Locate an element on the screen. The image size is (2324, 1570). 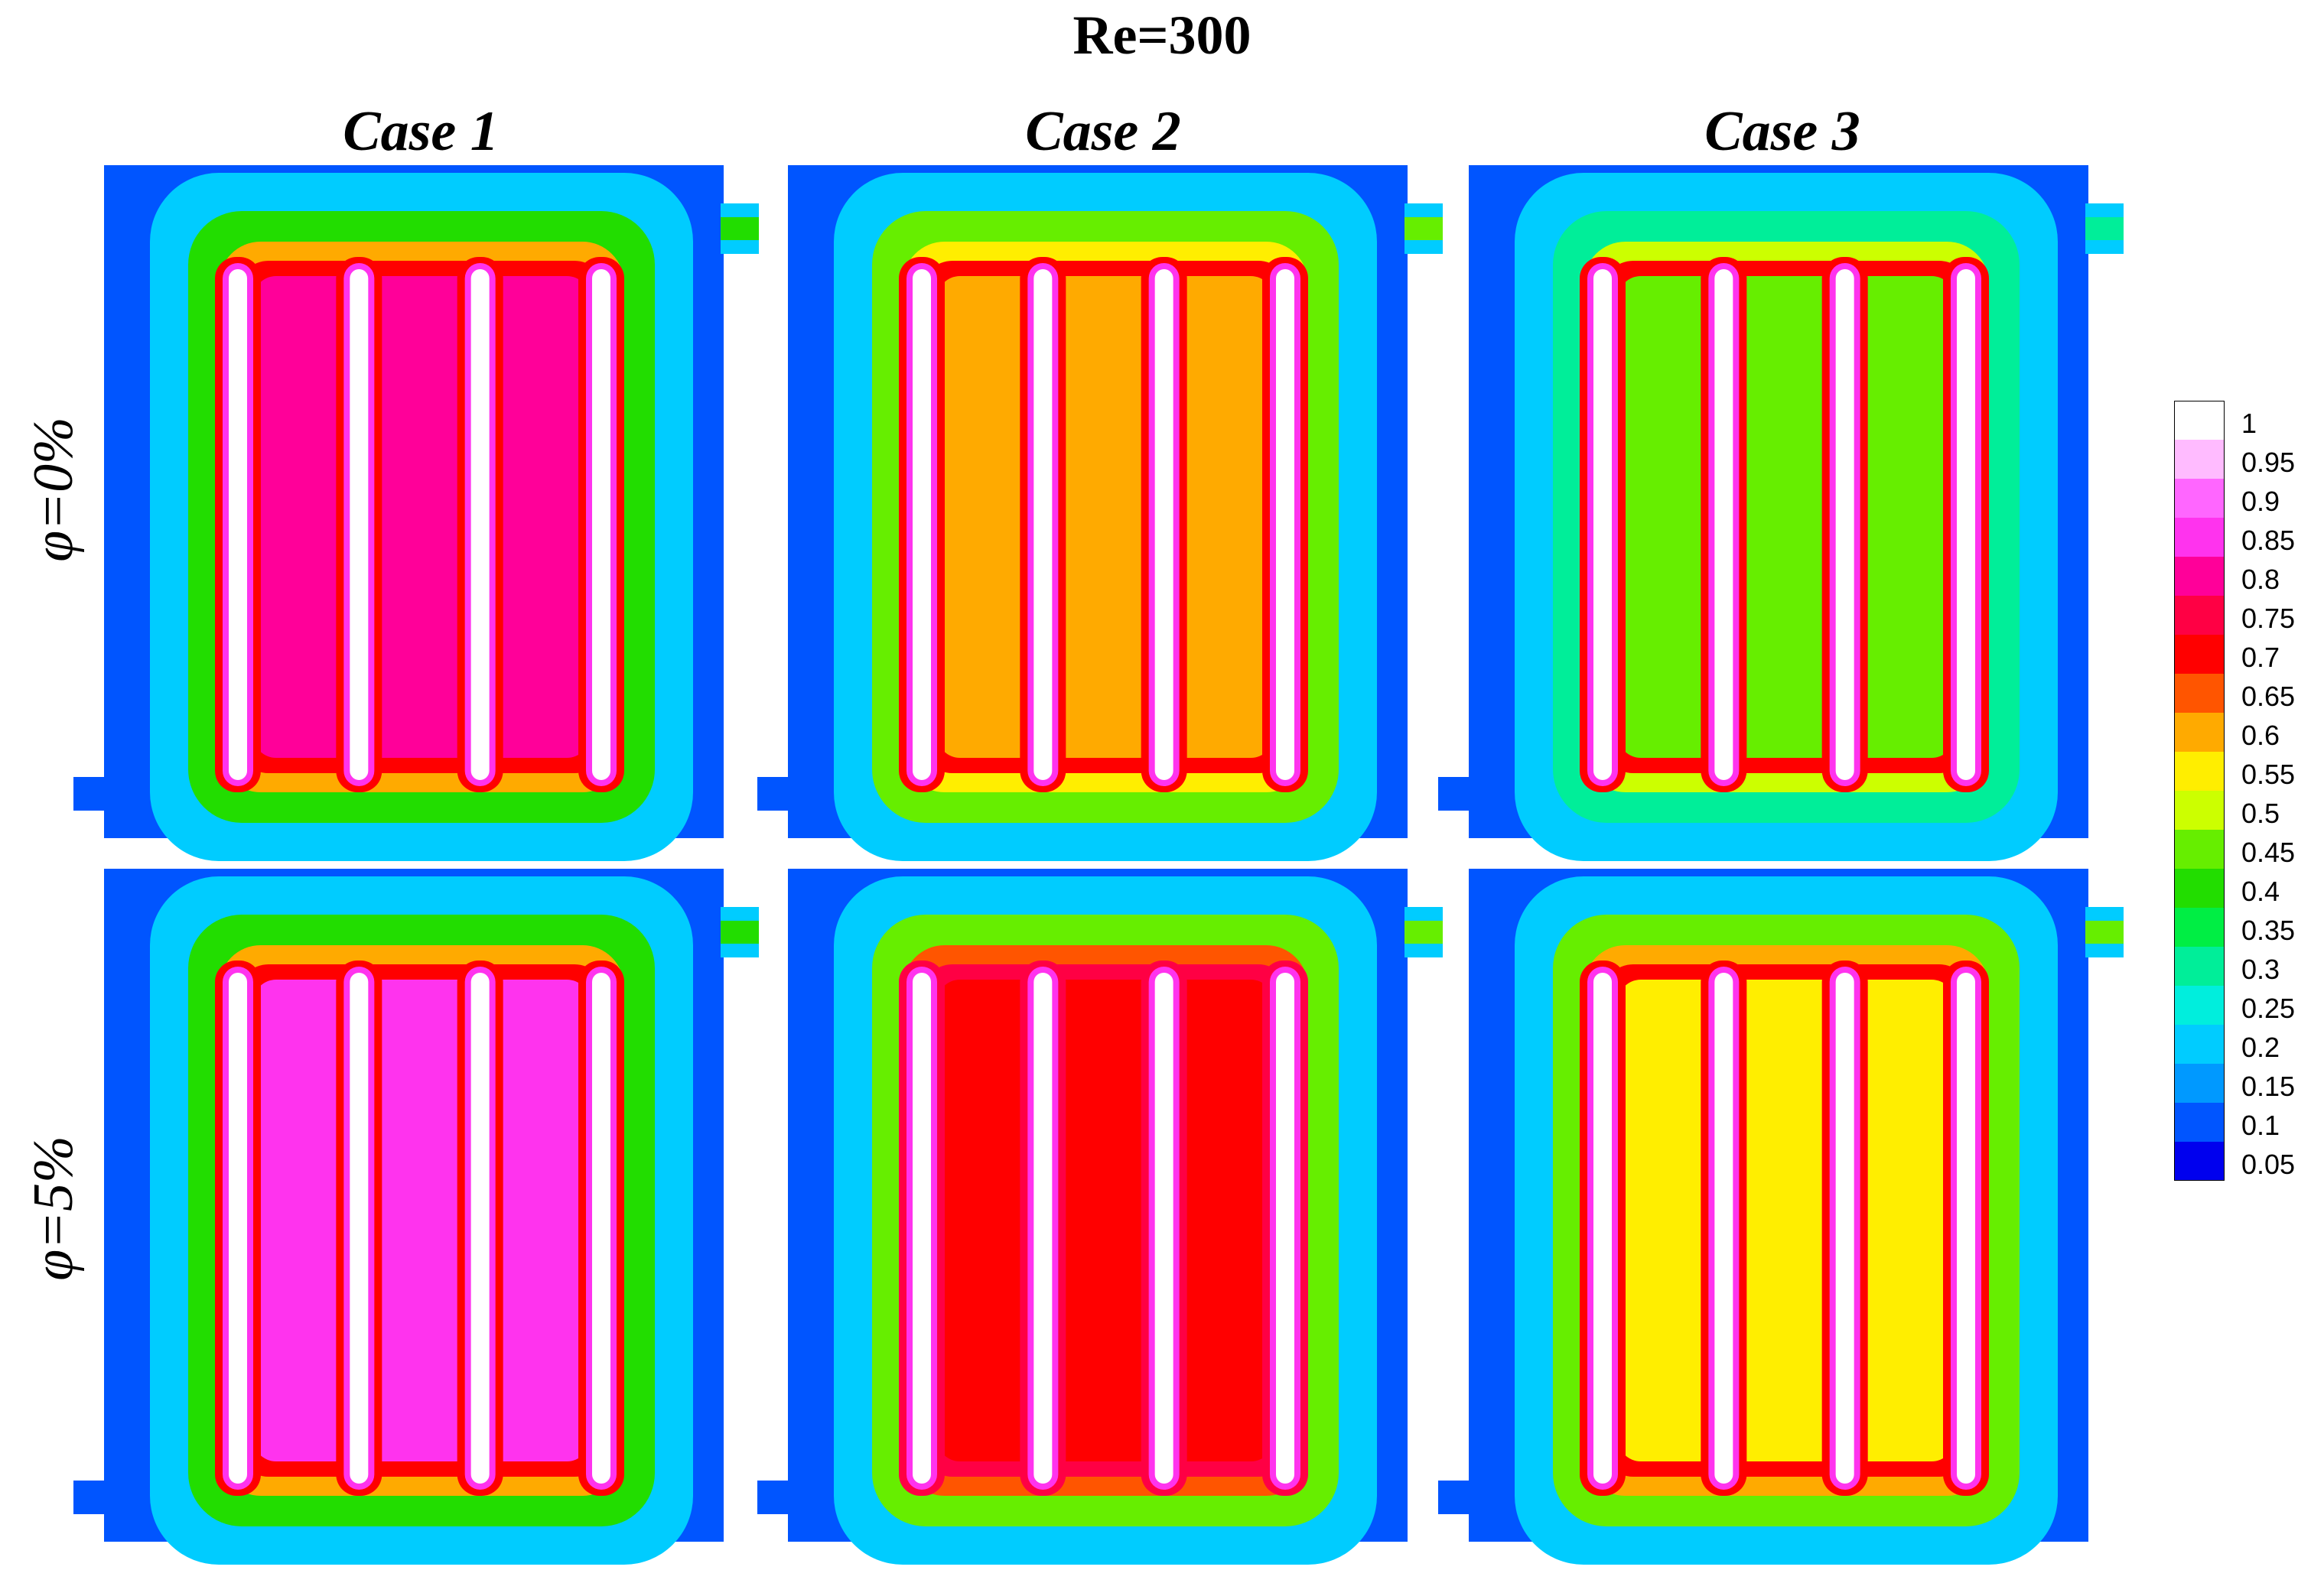
figure-title: Re=300 is located at coordinates (1162, 35).